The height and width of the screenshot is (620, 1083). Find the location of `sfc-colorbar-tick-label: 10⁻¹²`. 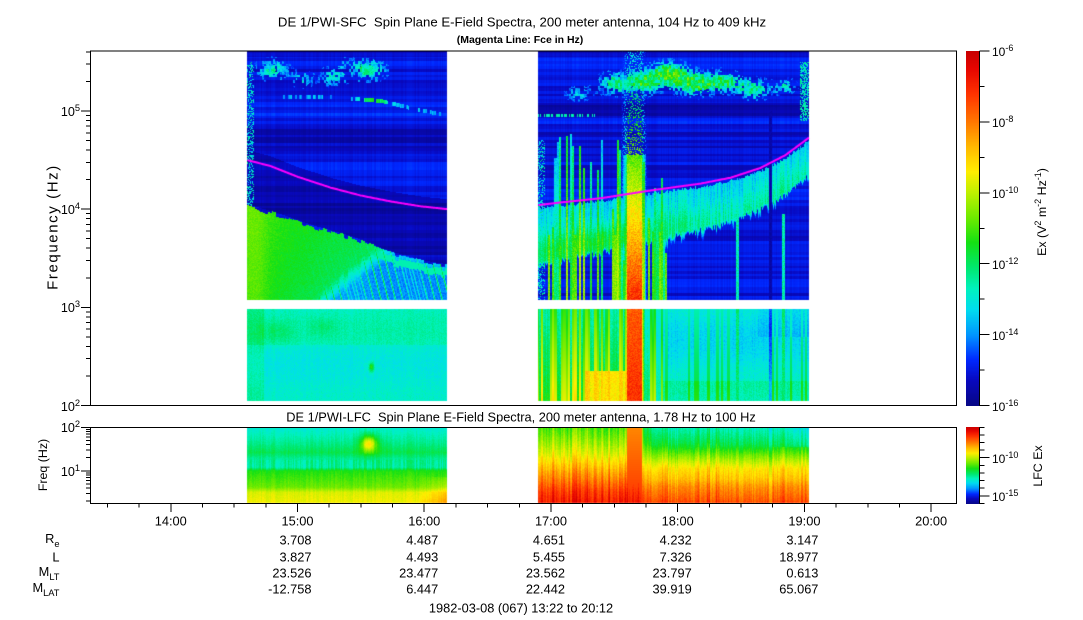

sfc-colorbar-tick-label: 10⁻¹² is located at coordinates (1005, 263).